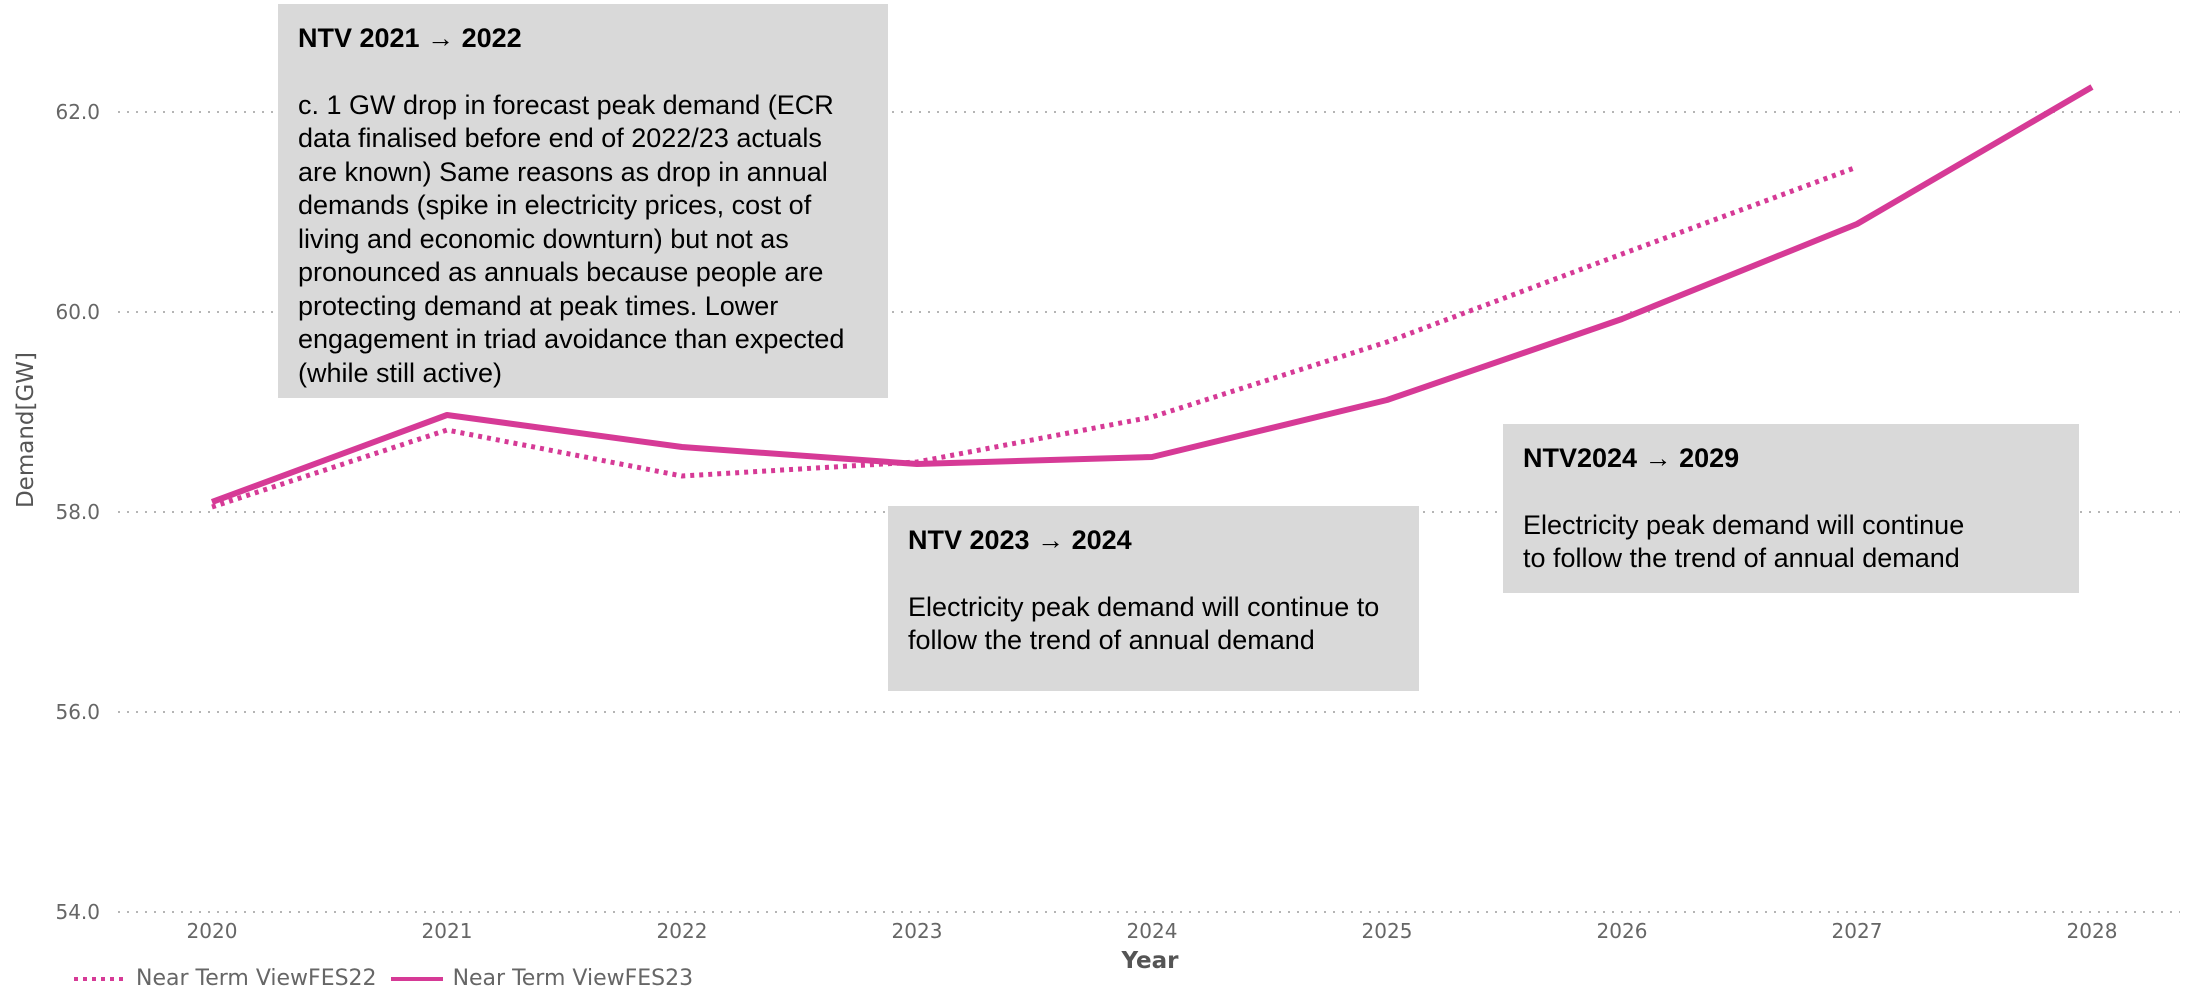 This screenshot has height=994, width=2187. What do you see at coordinates (100, 978) in the screenshot?
I see `dotted-line-icon` at bounding box center [100, 978].